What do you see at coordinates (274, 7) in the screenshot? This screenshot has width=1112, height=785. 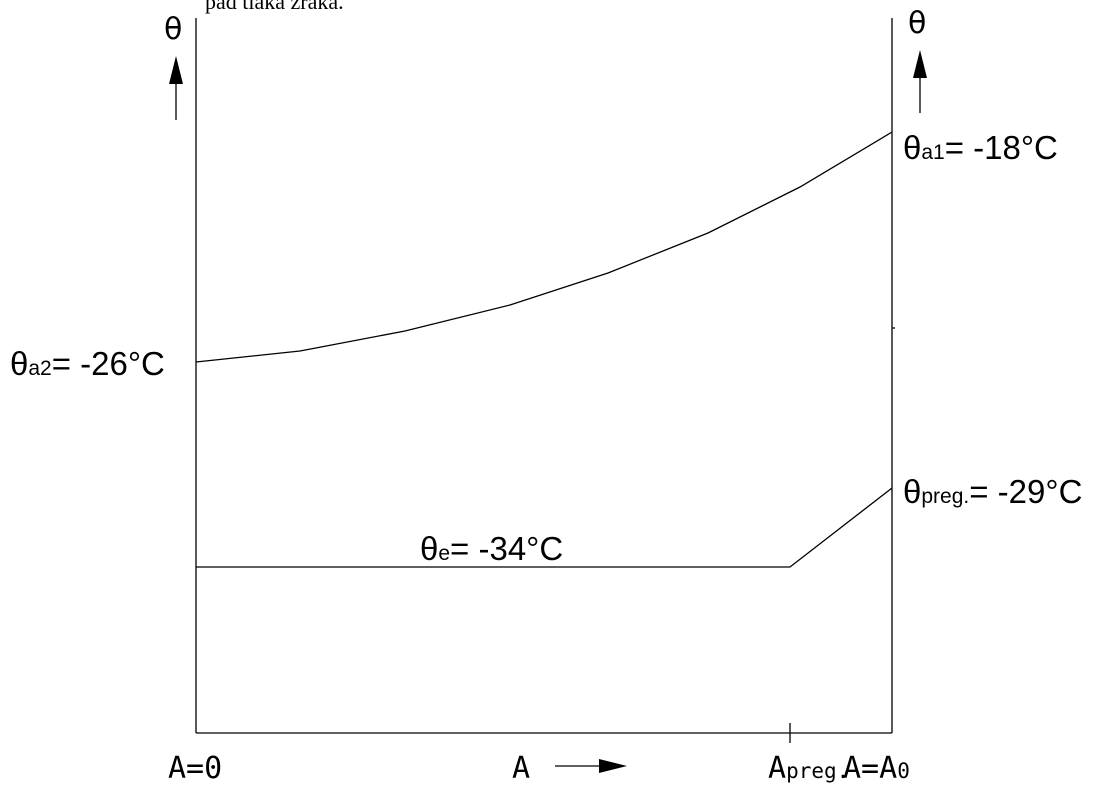 I see `header-fragment: pad tlaka zraka.` at bounding box center [274, 7].